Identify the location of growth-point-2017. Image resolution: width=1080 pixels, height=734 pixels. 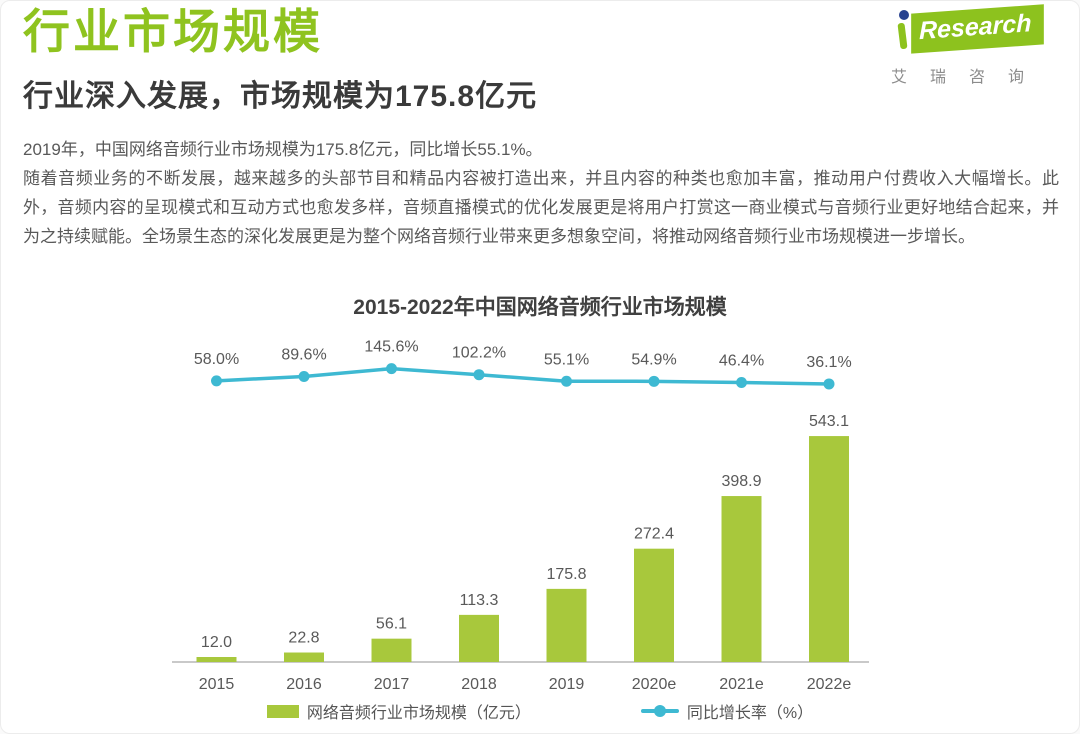
(391, 369).